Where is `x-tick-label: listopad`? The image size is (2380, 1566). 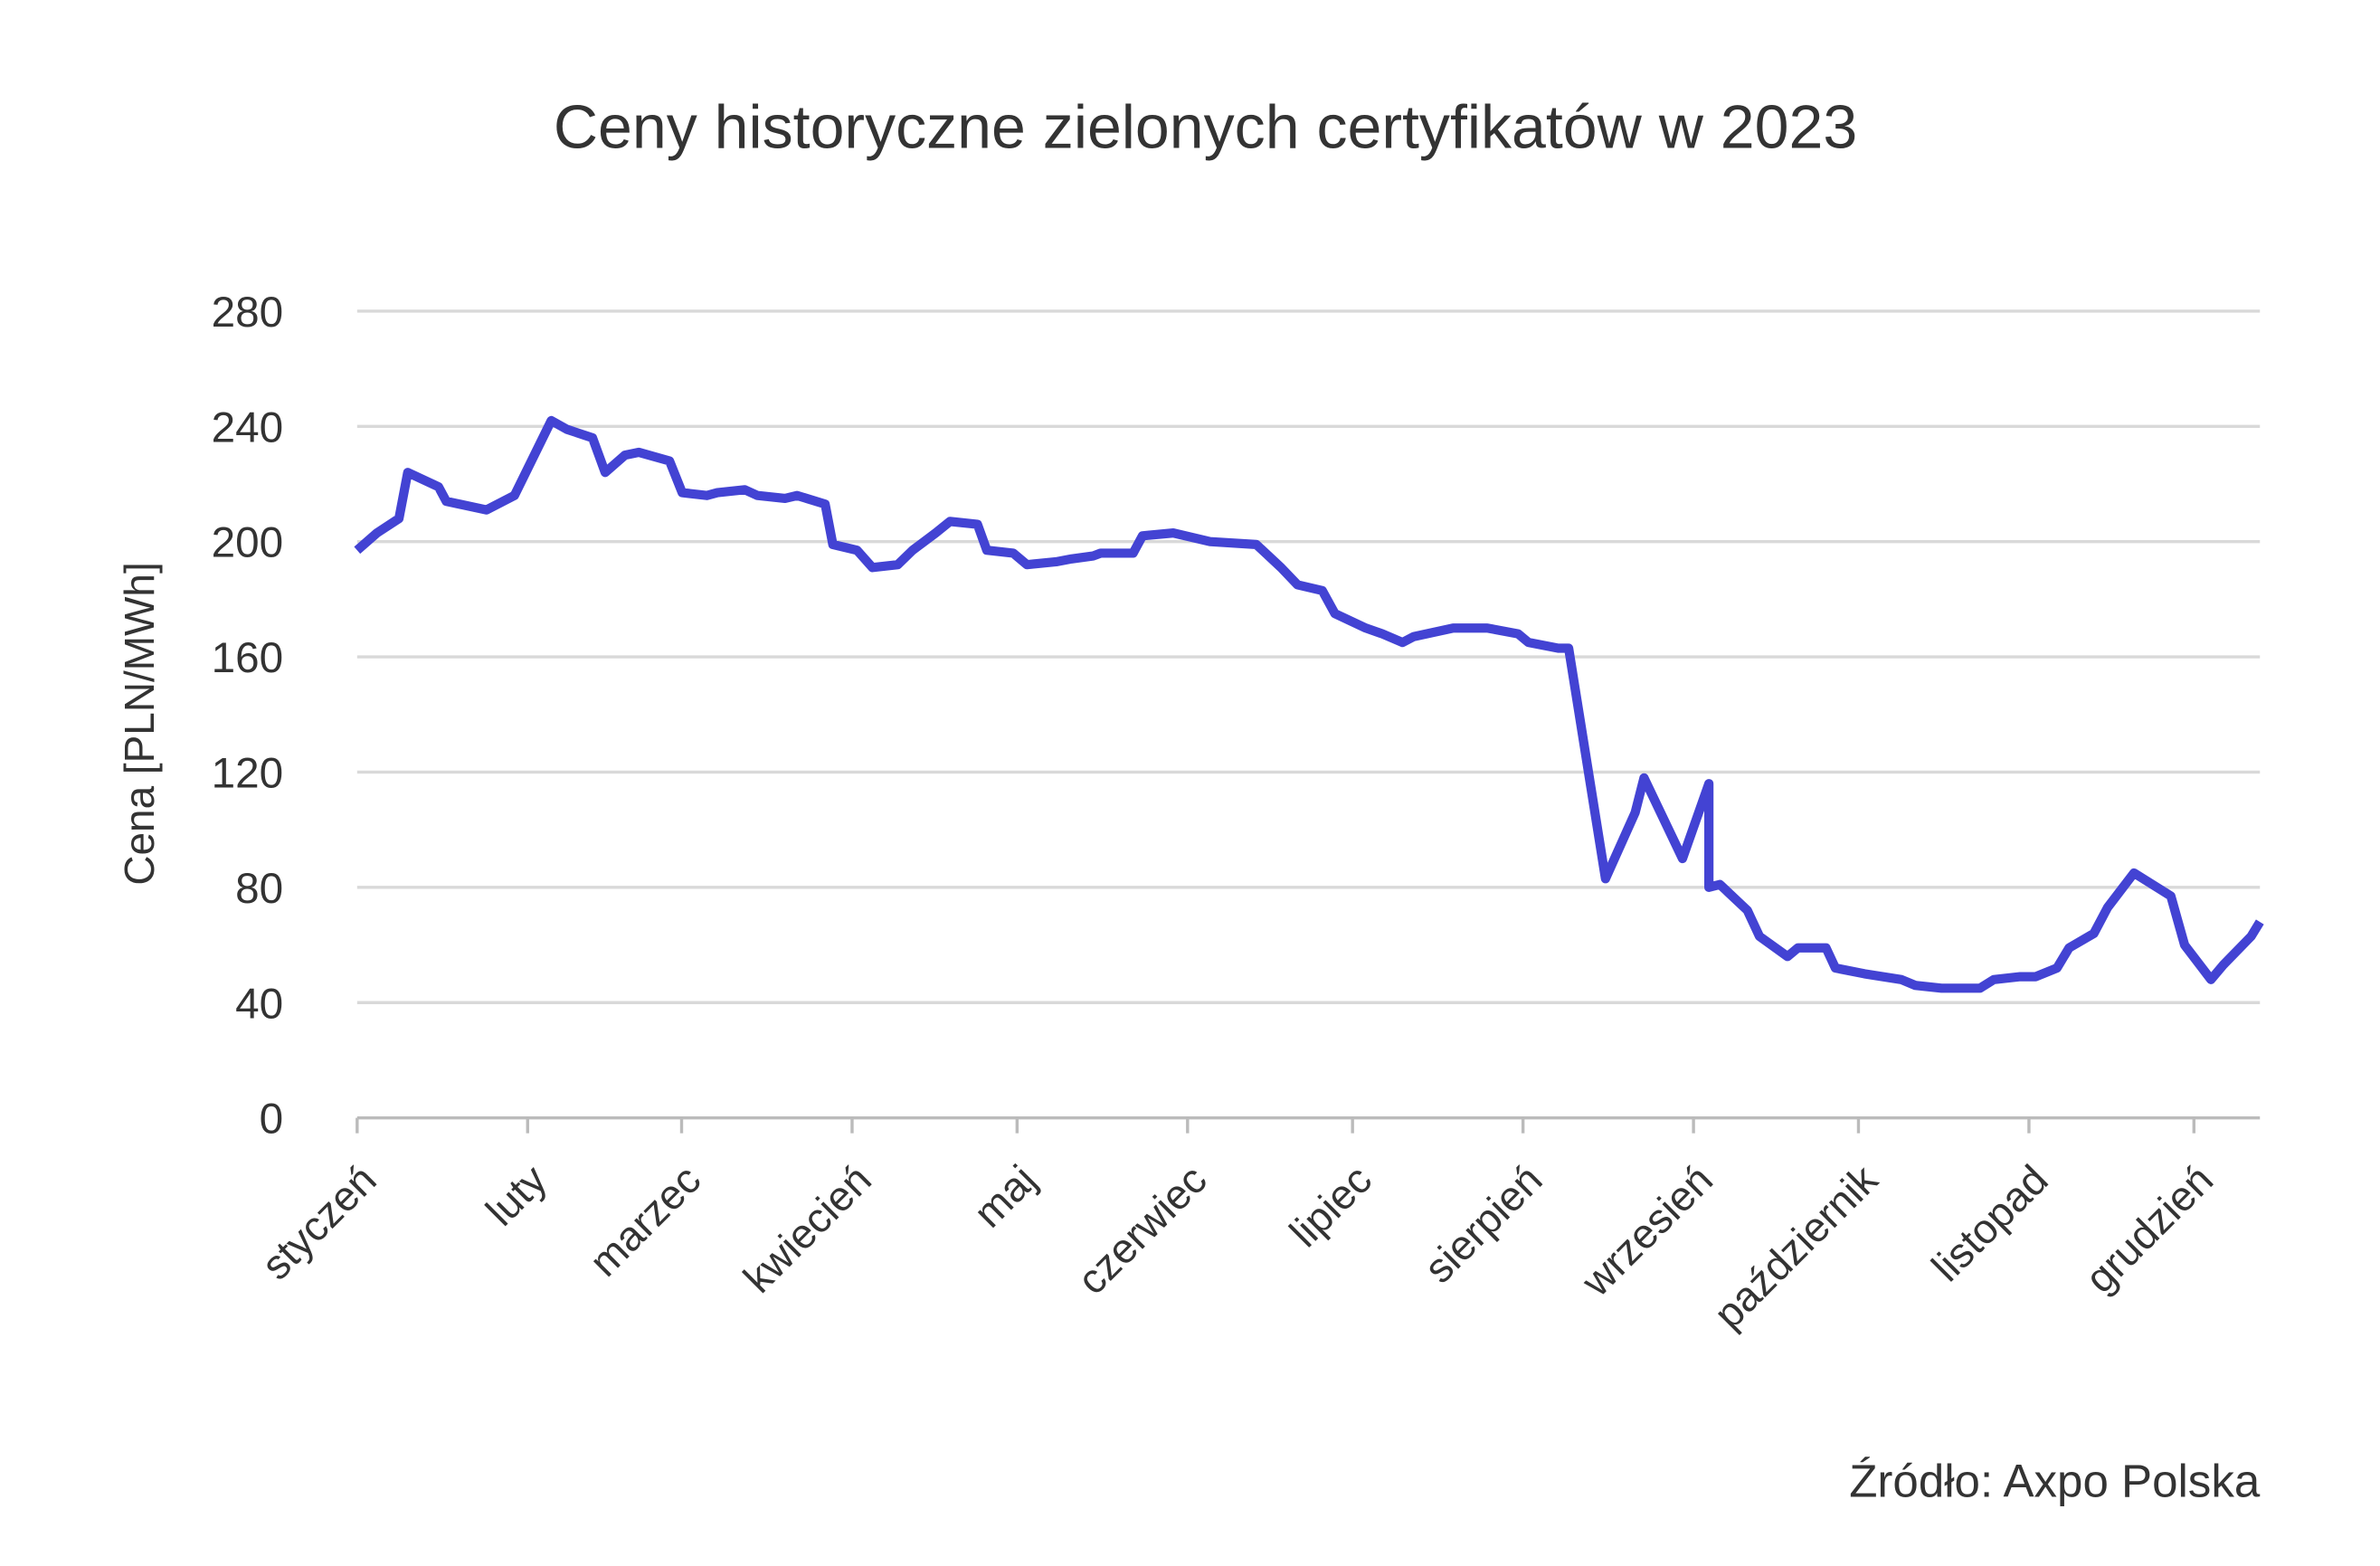
x-tick-label: listopad is located at coordinates (1989, 1223).